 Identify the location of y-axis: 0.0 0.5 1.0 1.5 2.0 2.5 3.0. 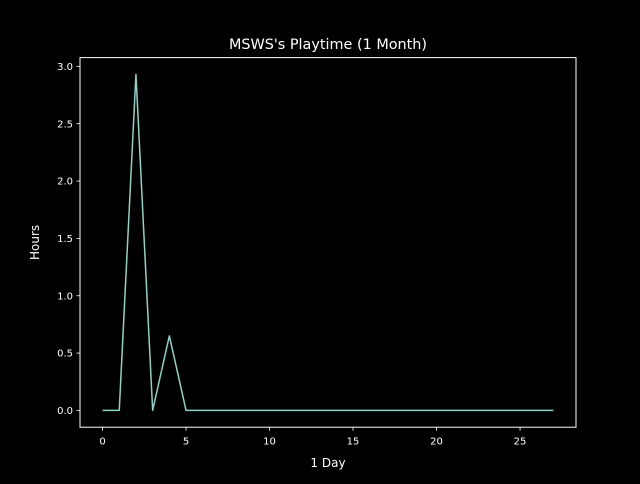
(68, 239).